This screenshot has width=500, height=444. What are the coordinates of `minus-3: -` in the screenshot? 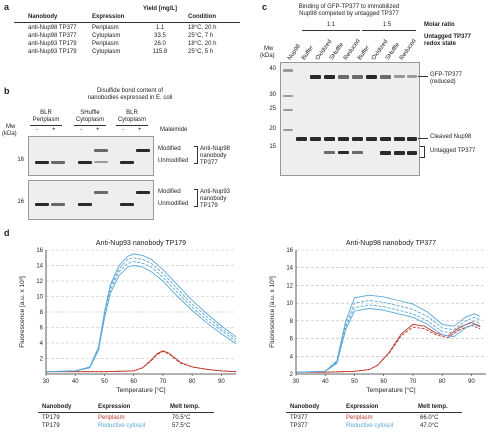 It's located at (123, 130).